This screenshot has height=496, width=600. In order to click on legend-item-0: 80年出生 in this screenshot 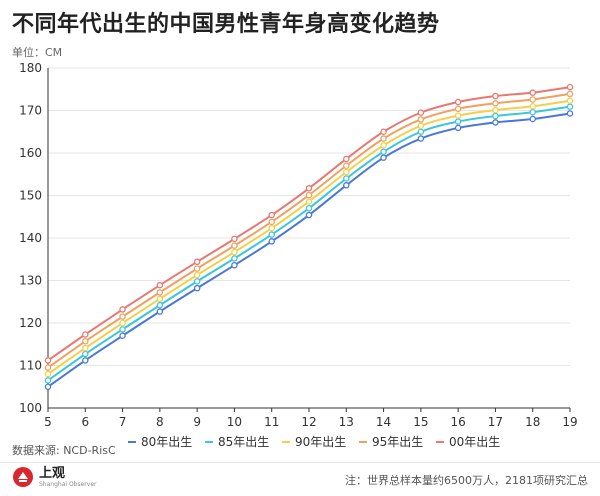, I will do `click(160, 442)`.